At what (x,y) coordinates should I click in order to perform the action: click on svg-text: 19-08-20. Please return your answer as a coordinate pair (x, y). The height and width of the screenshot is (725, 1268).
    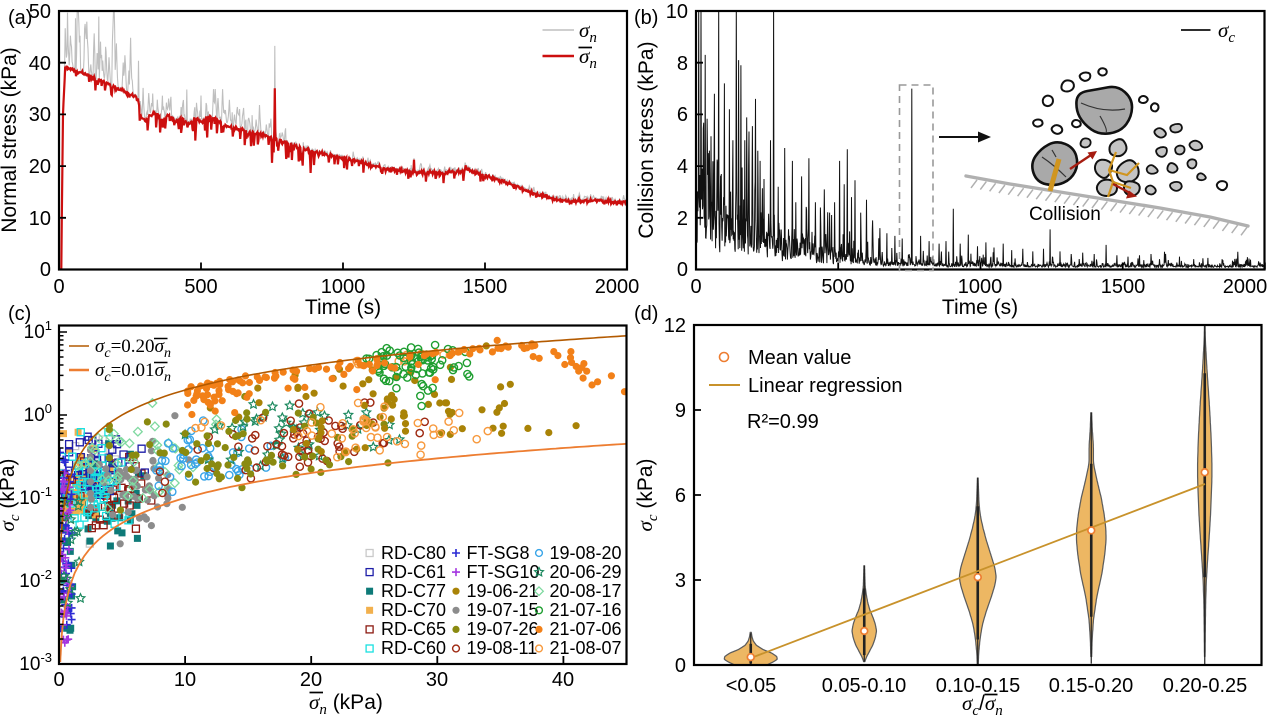
    Looking at the image, I should click on (586, 553).